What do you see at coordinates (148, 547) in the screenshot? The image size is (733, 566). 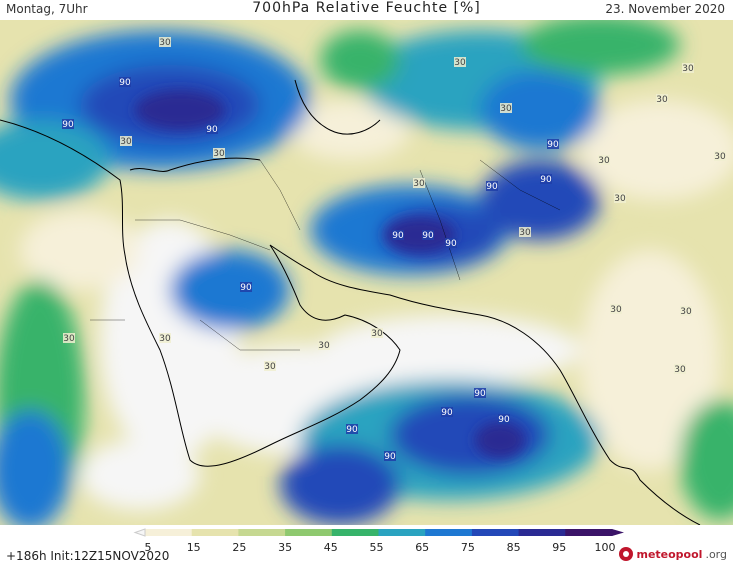 I see `legend-tick-label: 5` at bounding box center [148, 547].